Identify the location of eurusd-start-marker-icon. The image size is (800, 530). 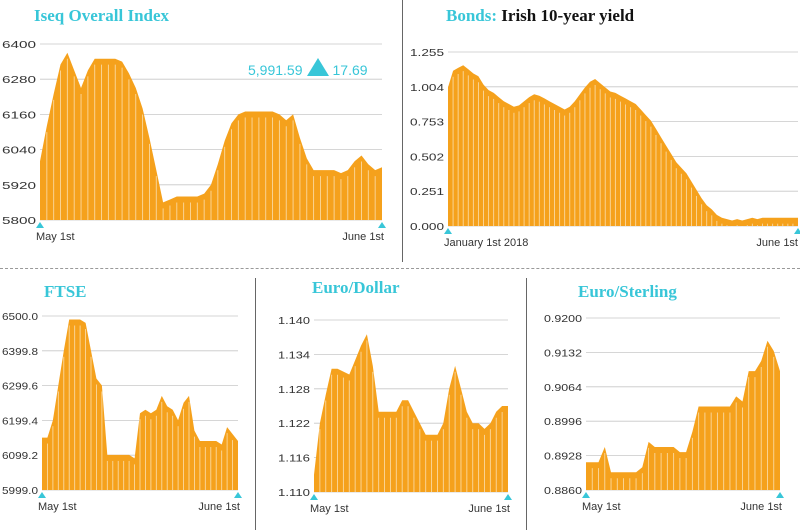
(314, 497).